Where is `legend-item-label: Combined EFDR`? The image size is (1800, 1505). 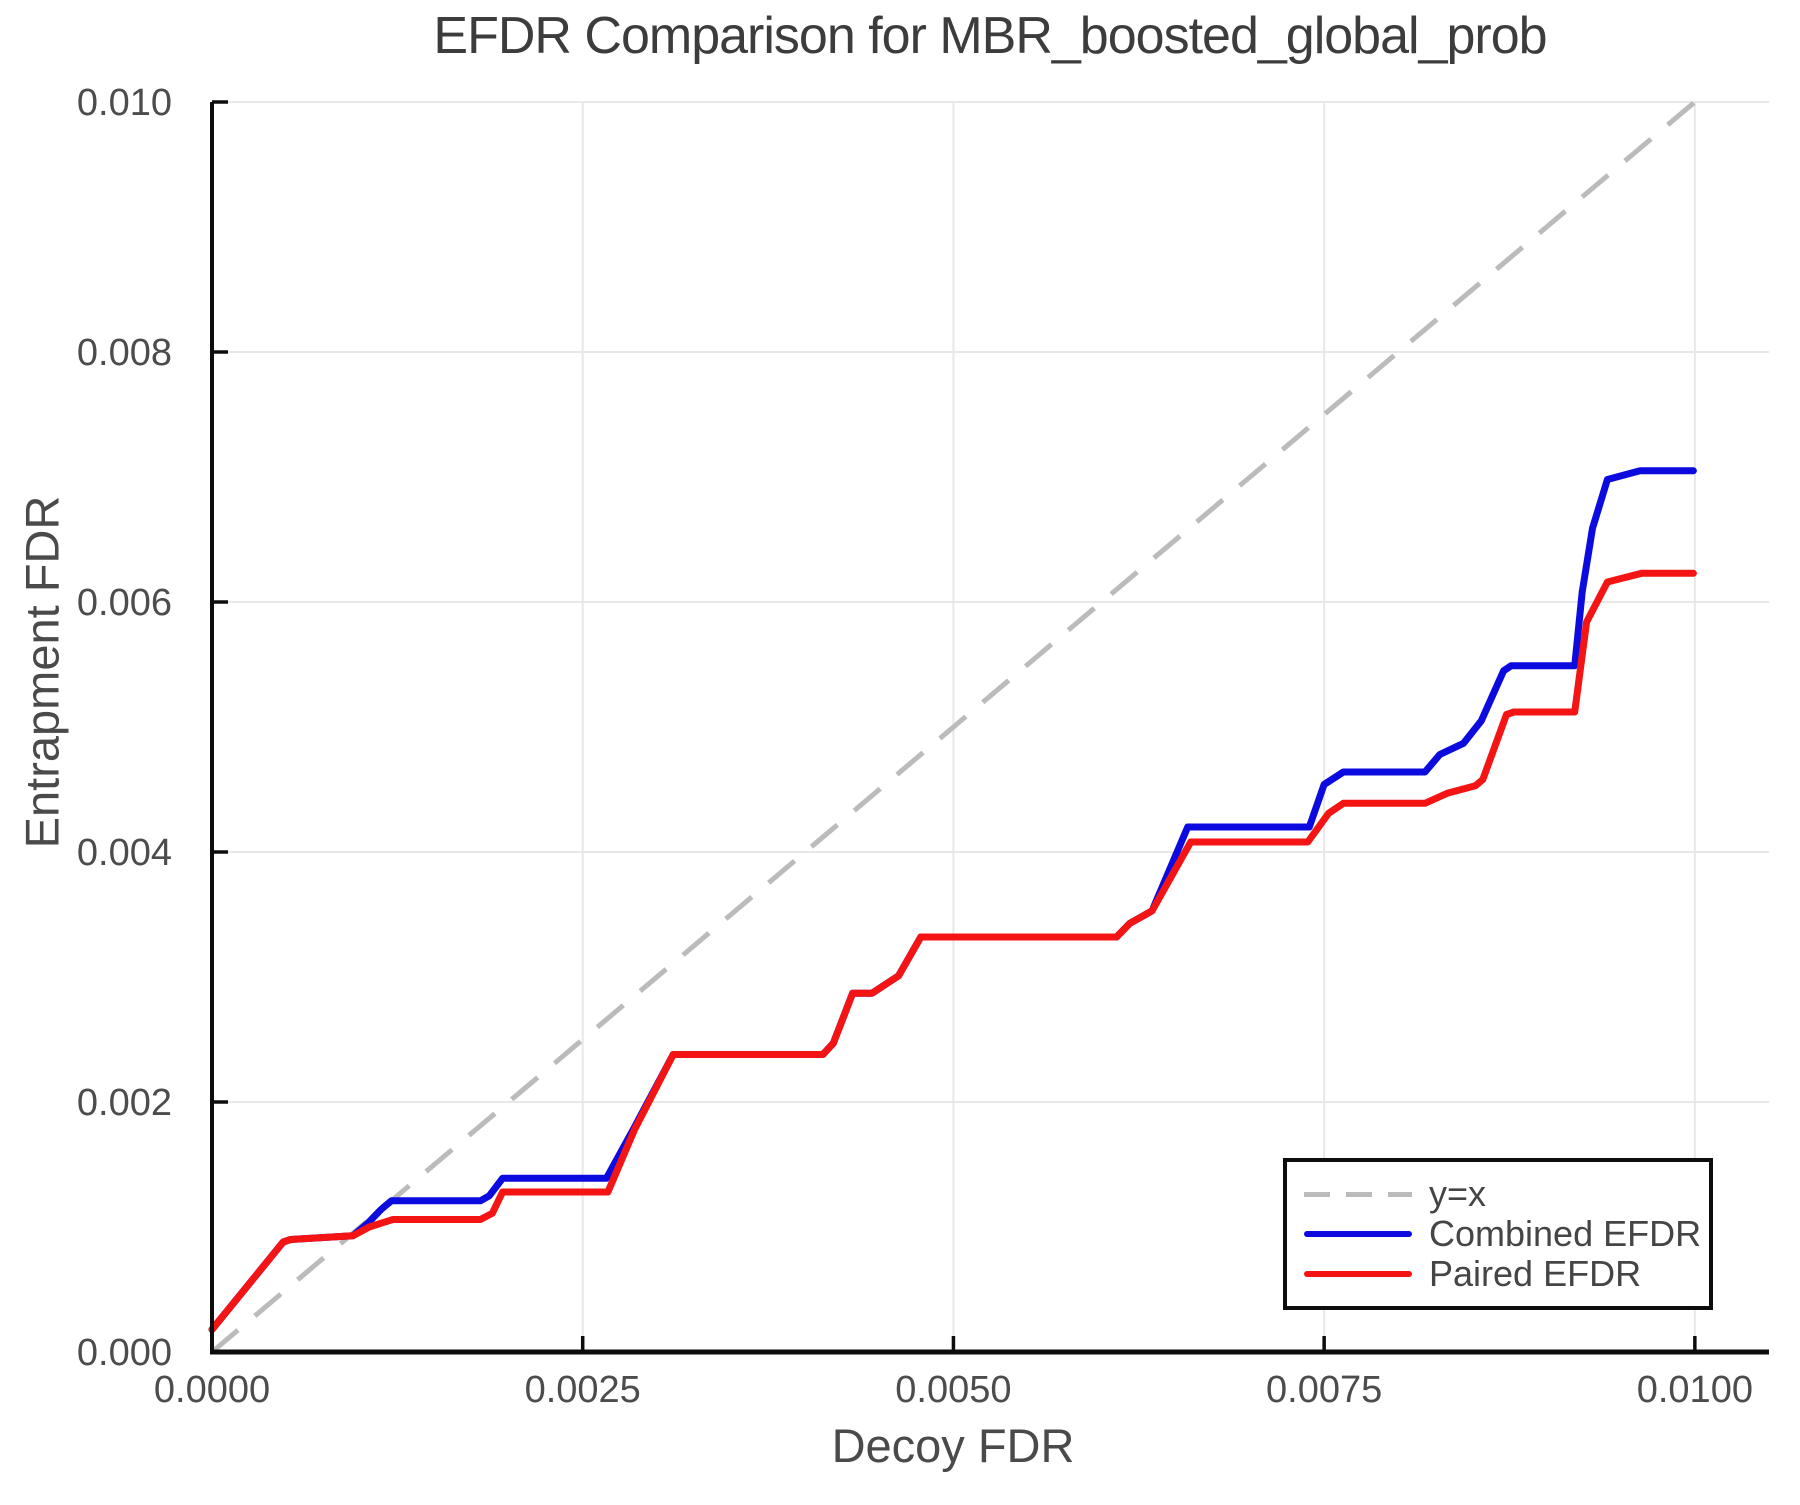 legend-item-label: Combined EFDR is located at coordinates (1565, 1233).